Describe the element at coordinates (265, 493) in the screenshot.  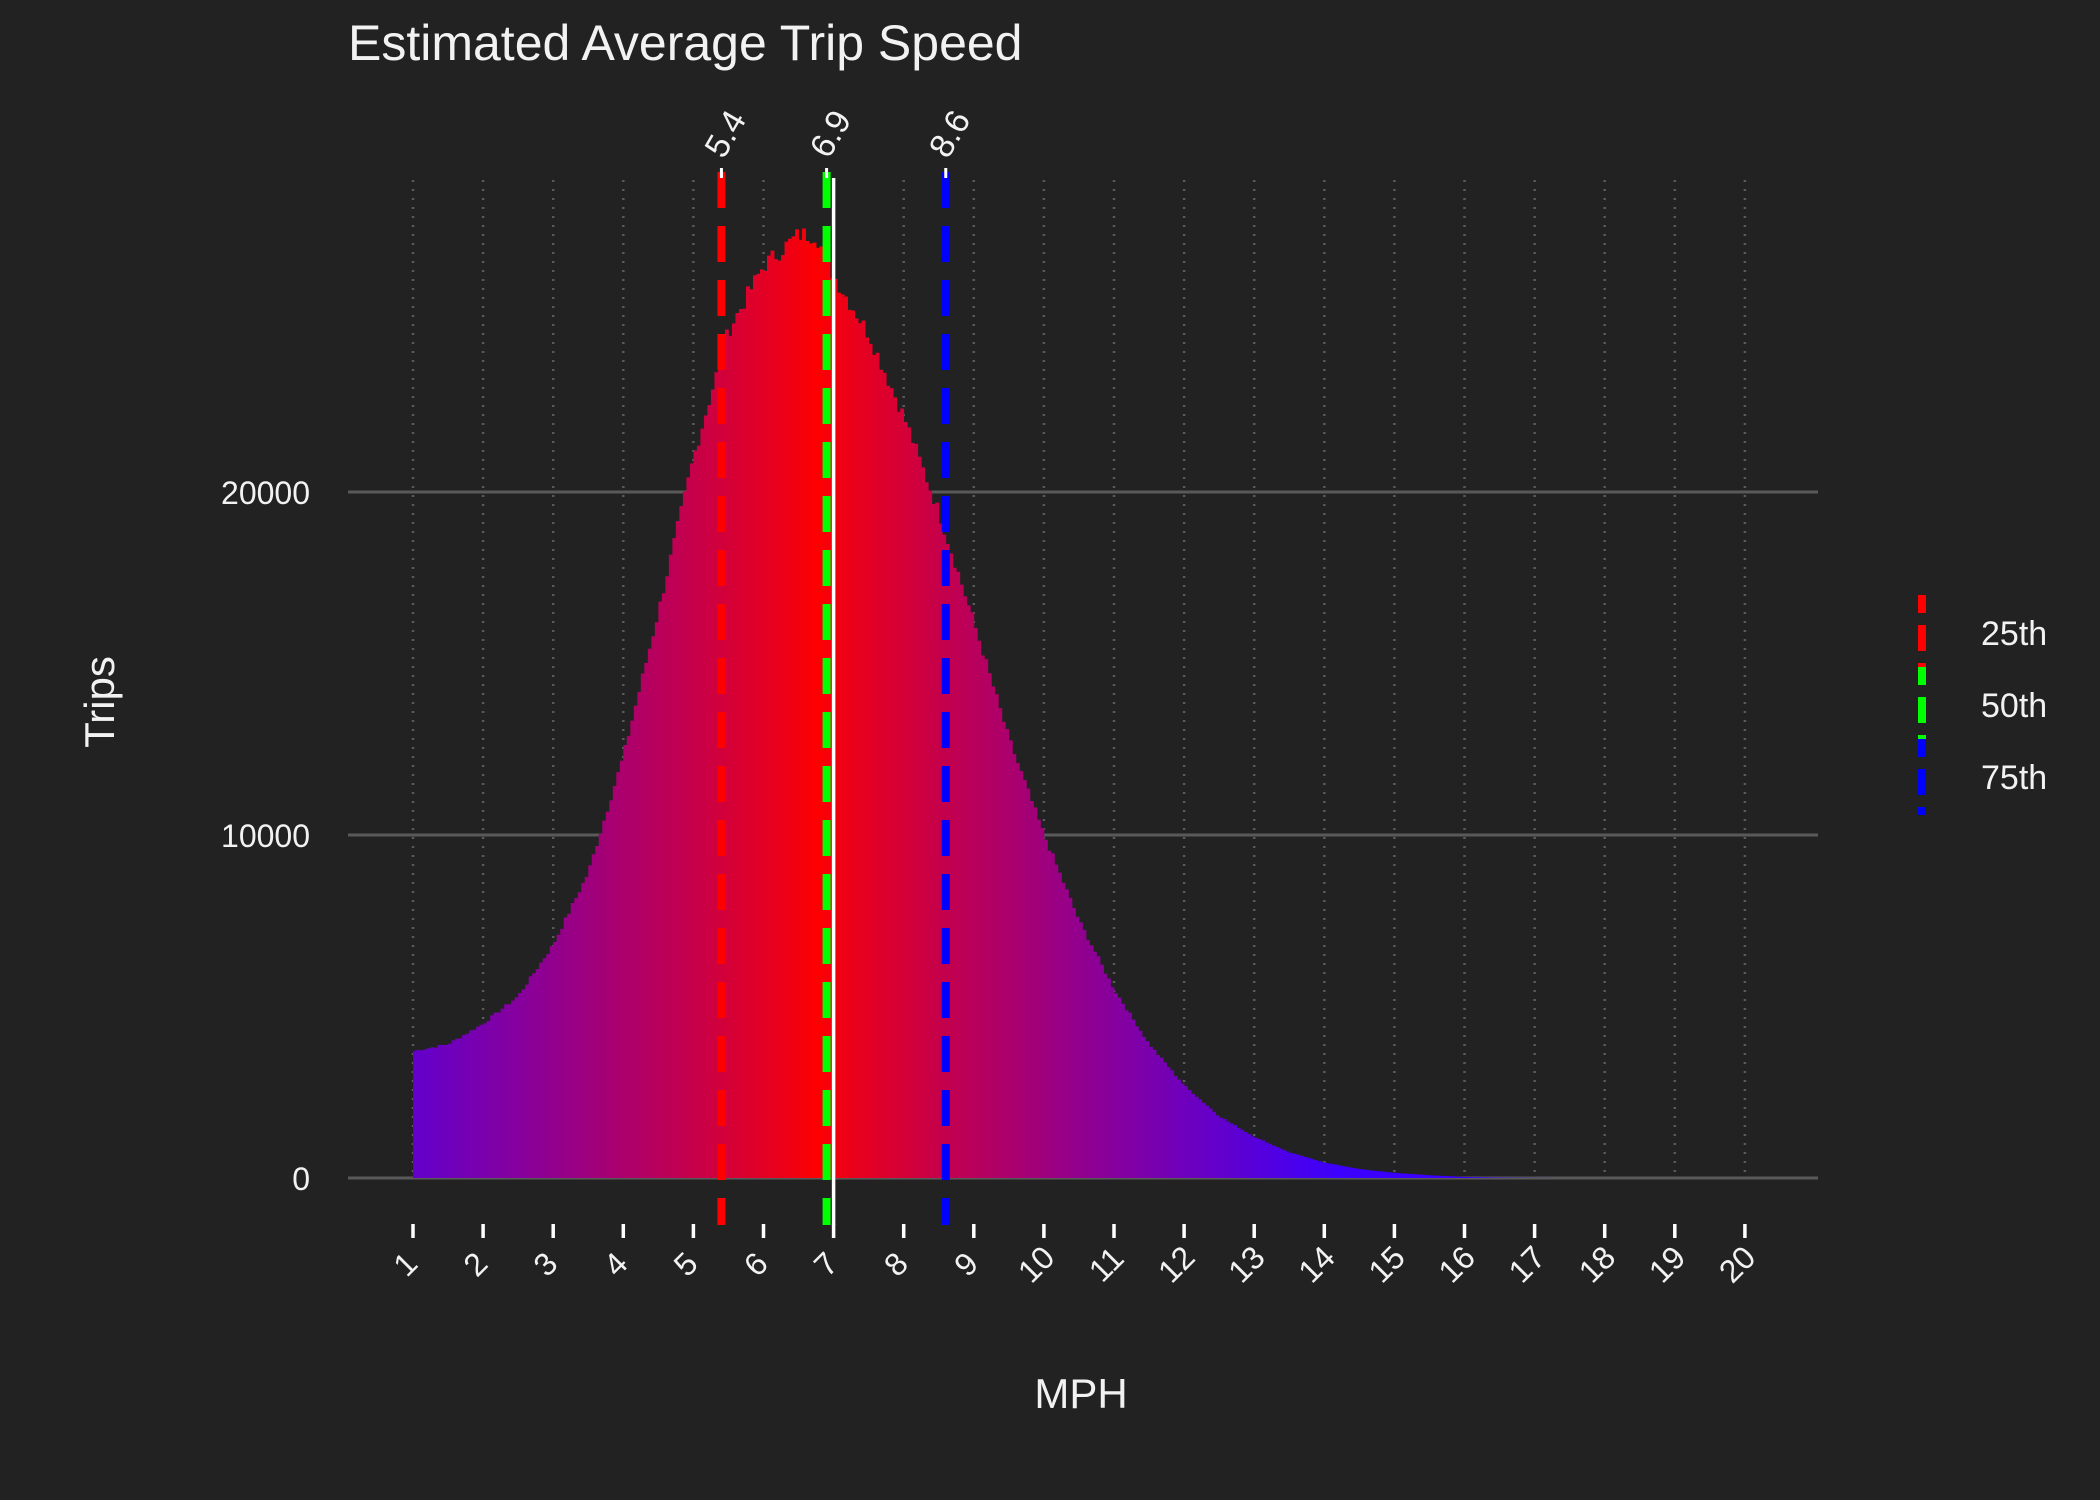
I see `y-tick-label: 20000` at that location.